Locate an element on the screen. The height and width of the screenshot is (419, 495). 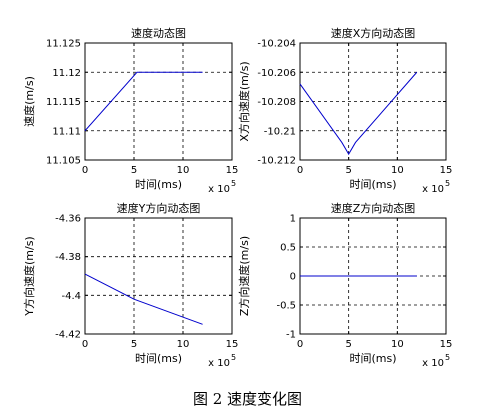
y-tick-label: -4.42 is located at coordinates (68, 335).